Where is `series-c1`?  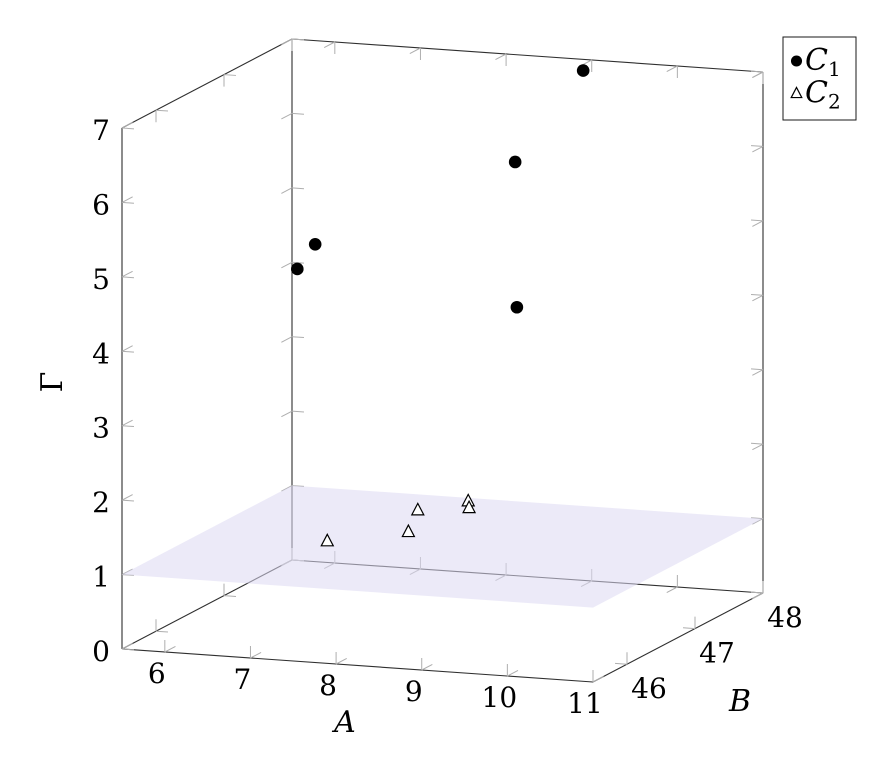
series-c1 is located at coordinates (440, 189).